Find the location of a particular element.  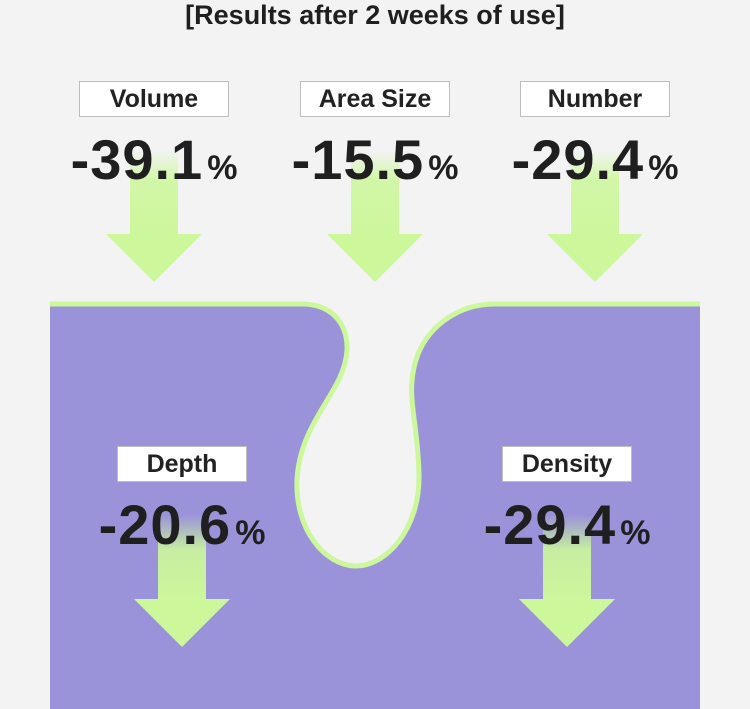

density-unit: % is located at coordinates (635, 533).